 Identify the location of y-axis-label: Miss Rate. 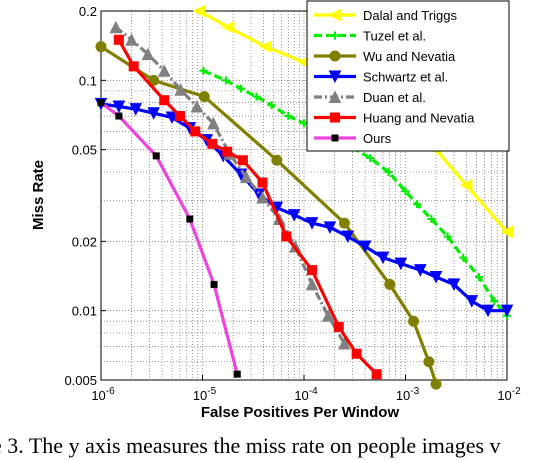
(38, 195).